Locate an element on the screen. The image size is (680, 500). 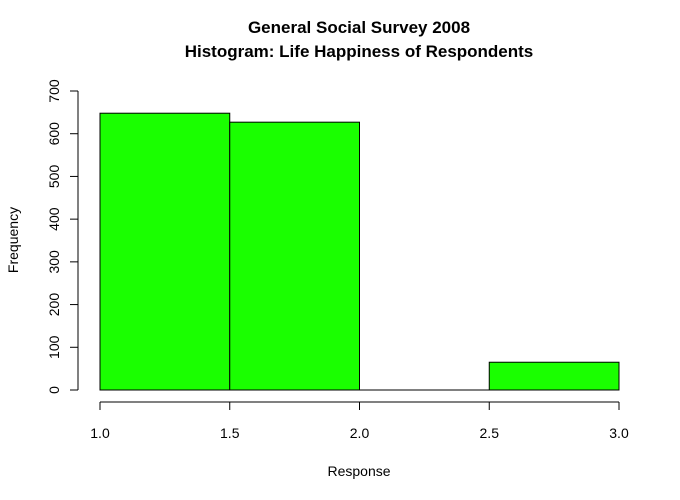
x-tick-label-1: 1.0 is located at coordinates (100, 433).